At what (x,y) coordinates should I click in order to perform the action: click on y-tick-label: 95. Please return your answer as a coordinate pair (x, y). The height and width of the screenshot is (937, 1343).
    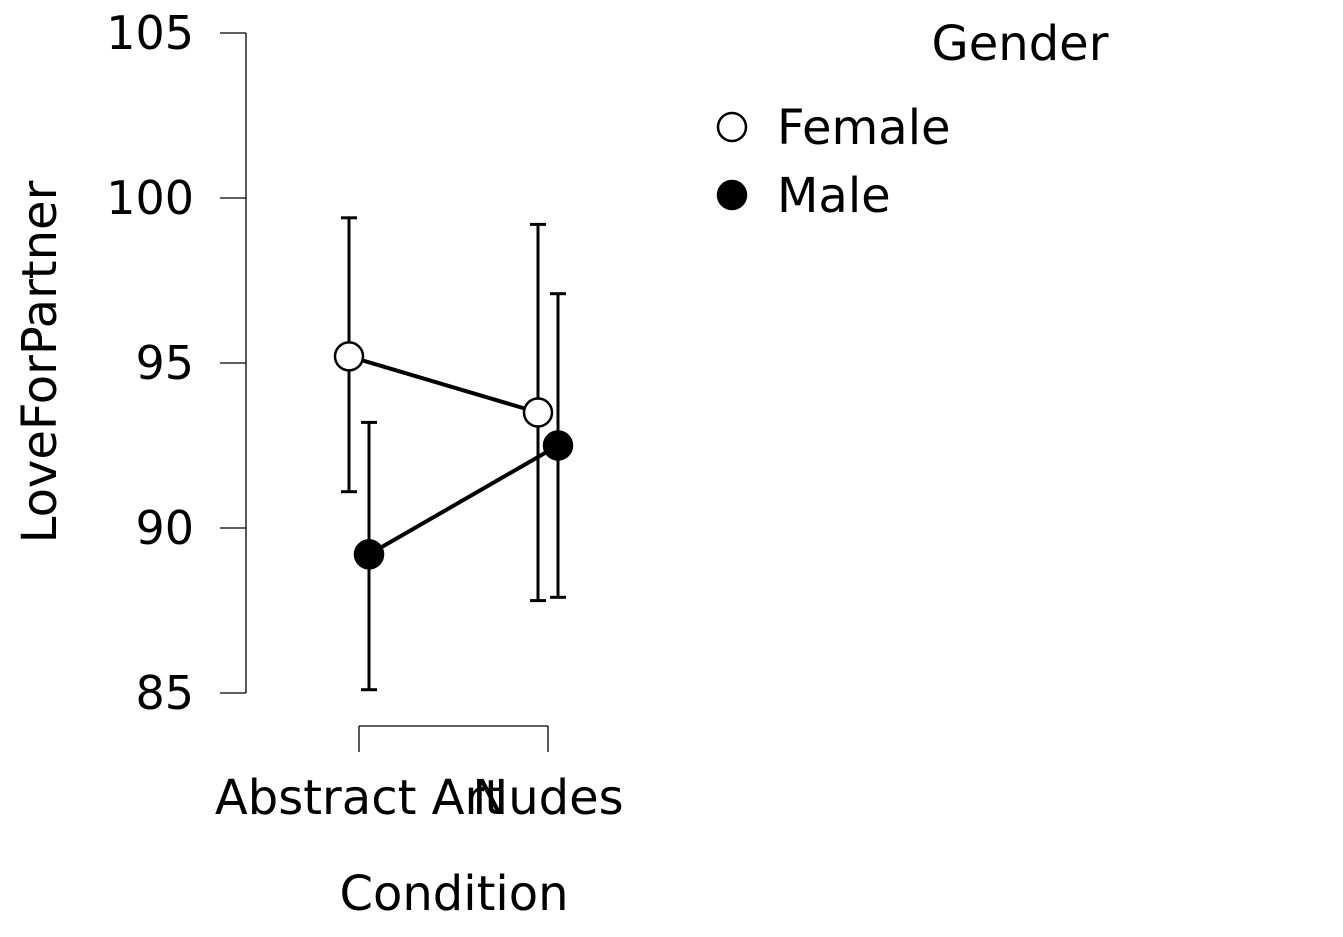
    Looking at the image, I should click on (164, 363).